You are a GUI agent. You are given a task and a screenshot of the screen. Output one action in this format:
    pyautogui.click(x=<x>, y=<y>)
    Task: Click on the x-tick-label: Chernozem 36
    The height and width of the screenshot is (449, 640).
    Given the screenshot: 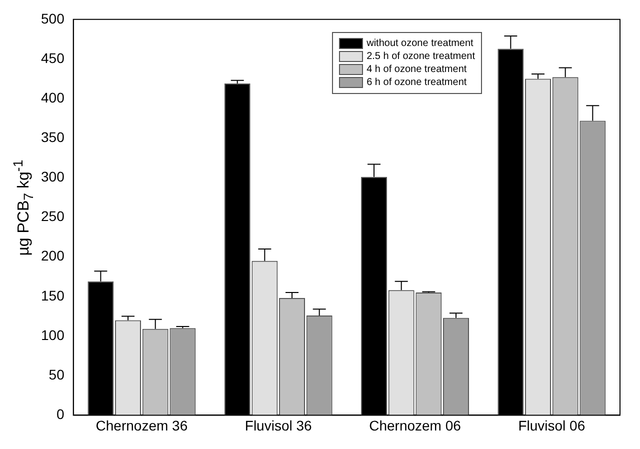 What is the action you would take?
    pyautogui.click(x=142, y=425)
    